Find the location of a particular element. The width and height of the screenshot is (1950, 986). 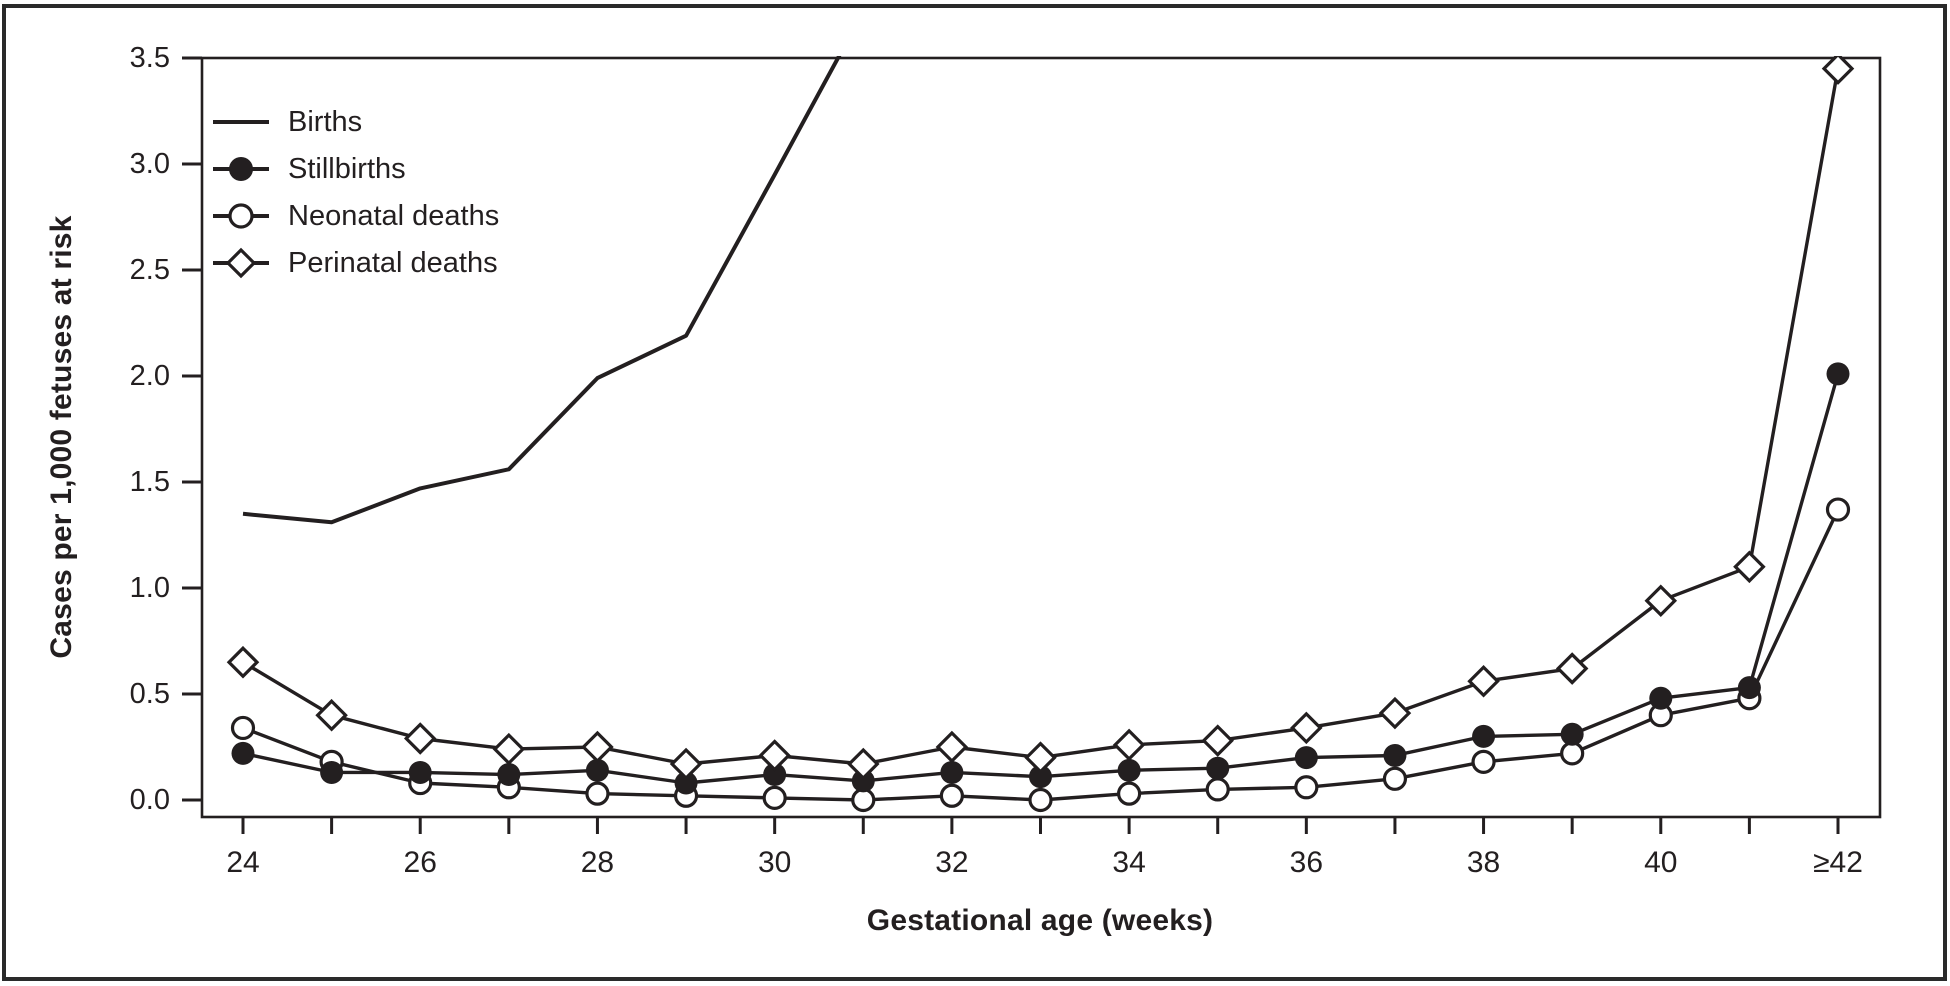

legend-item-stillbirths: Stillbirths is located at coordinates (355, 169).